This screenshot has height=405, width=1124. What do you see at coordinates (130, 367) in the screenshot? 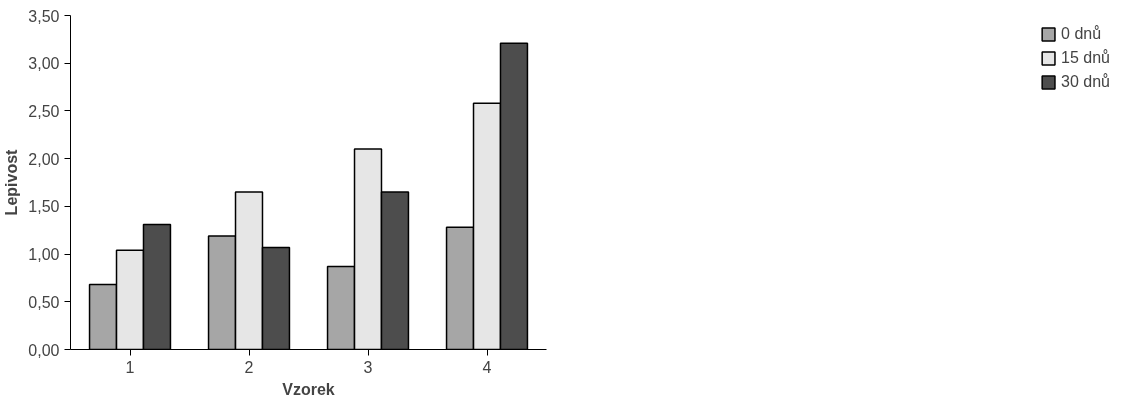
I see `x-tick-label: 1` at bounding box center [130, 367].